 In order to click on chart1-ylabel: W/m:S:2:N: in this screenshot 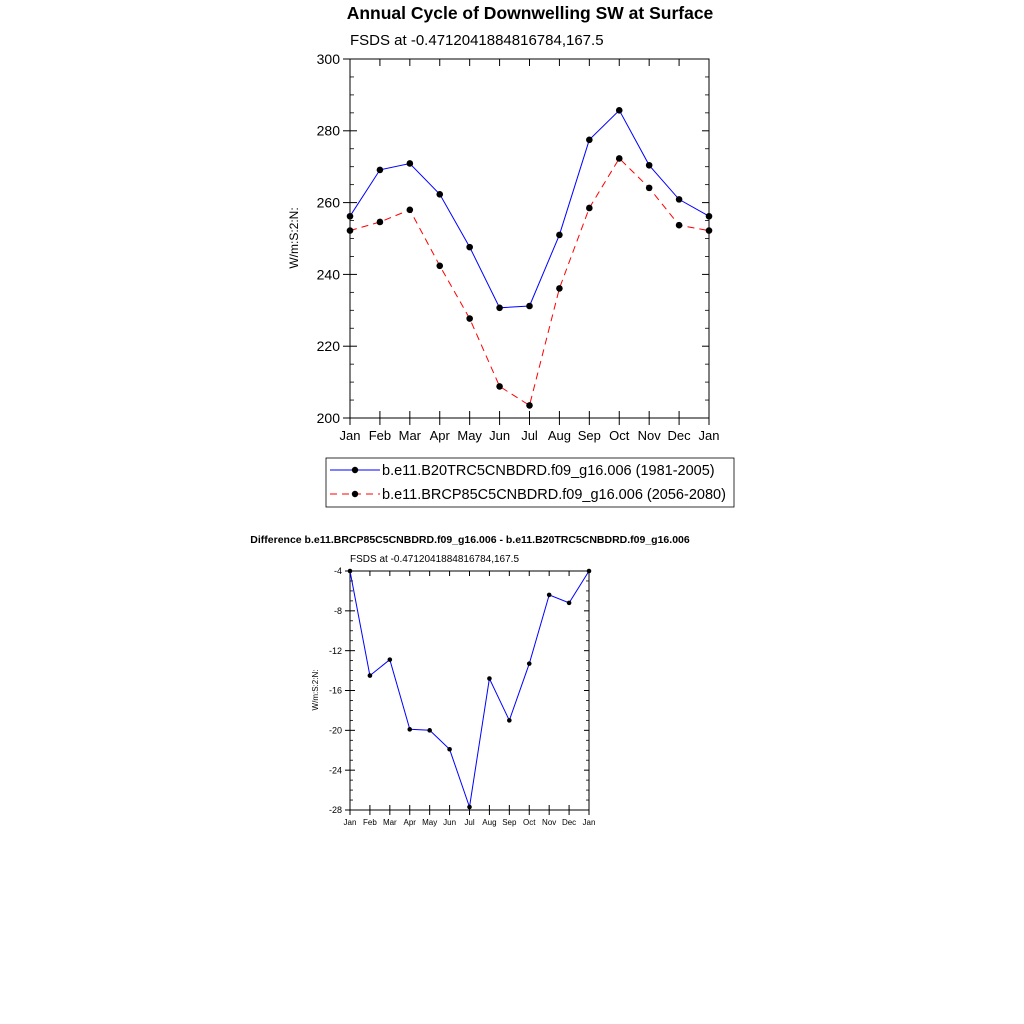, I will do `click(294, 237)`.